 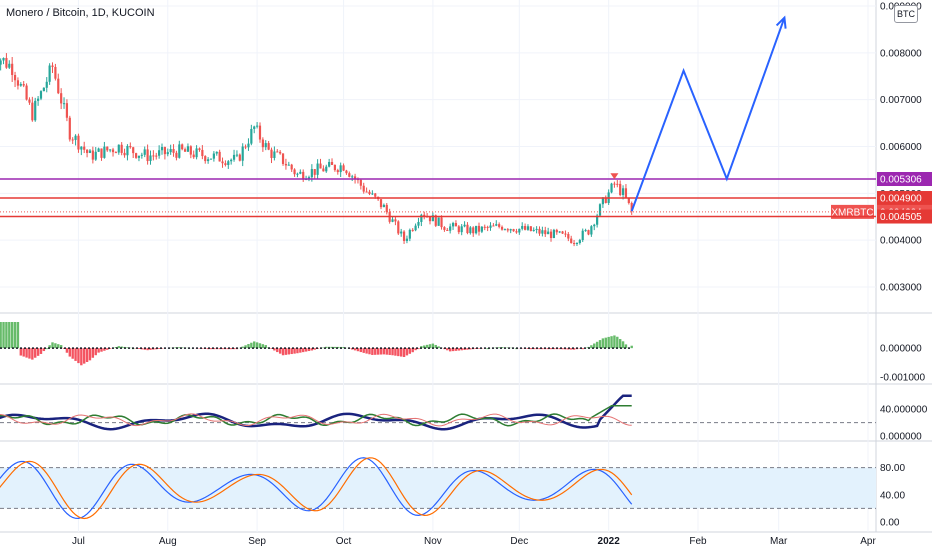 What do you see at coordinates (708, 114) in the screenshot?
I see `projection-path` at bounding box center [708, 114].